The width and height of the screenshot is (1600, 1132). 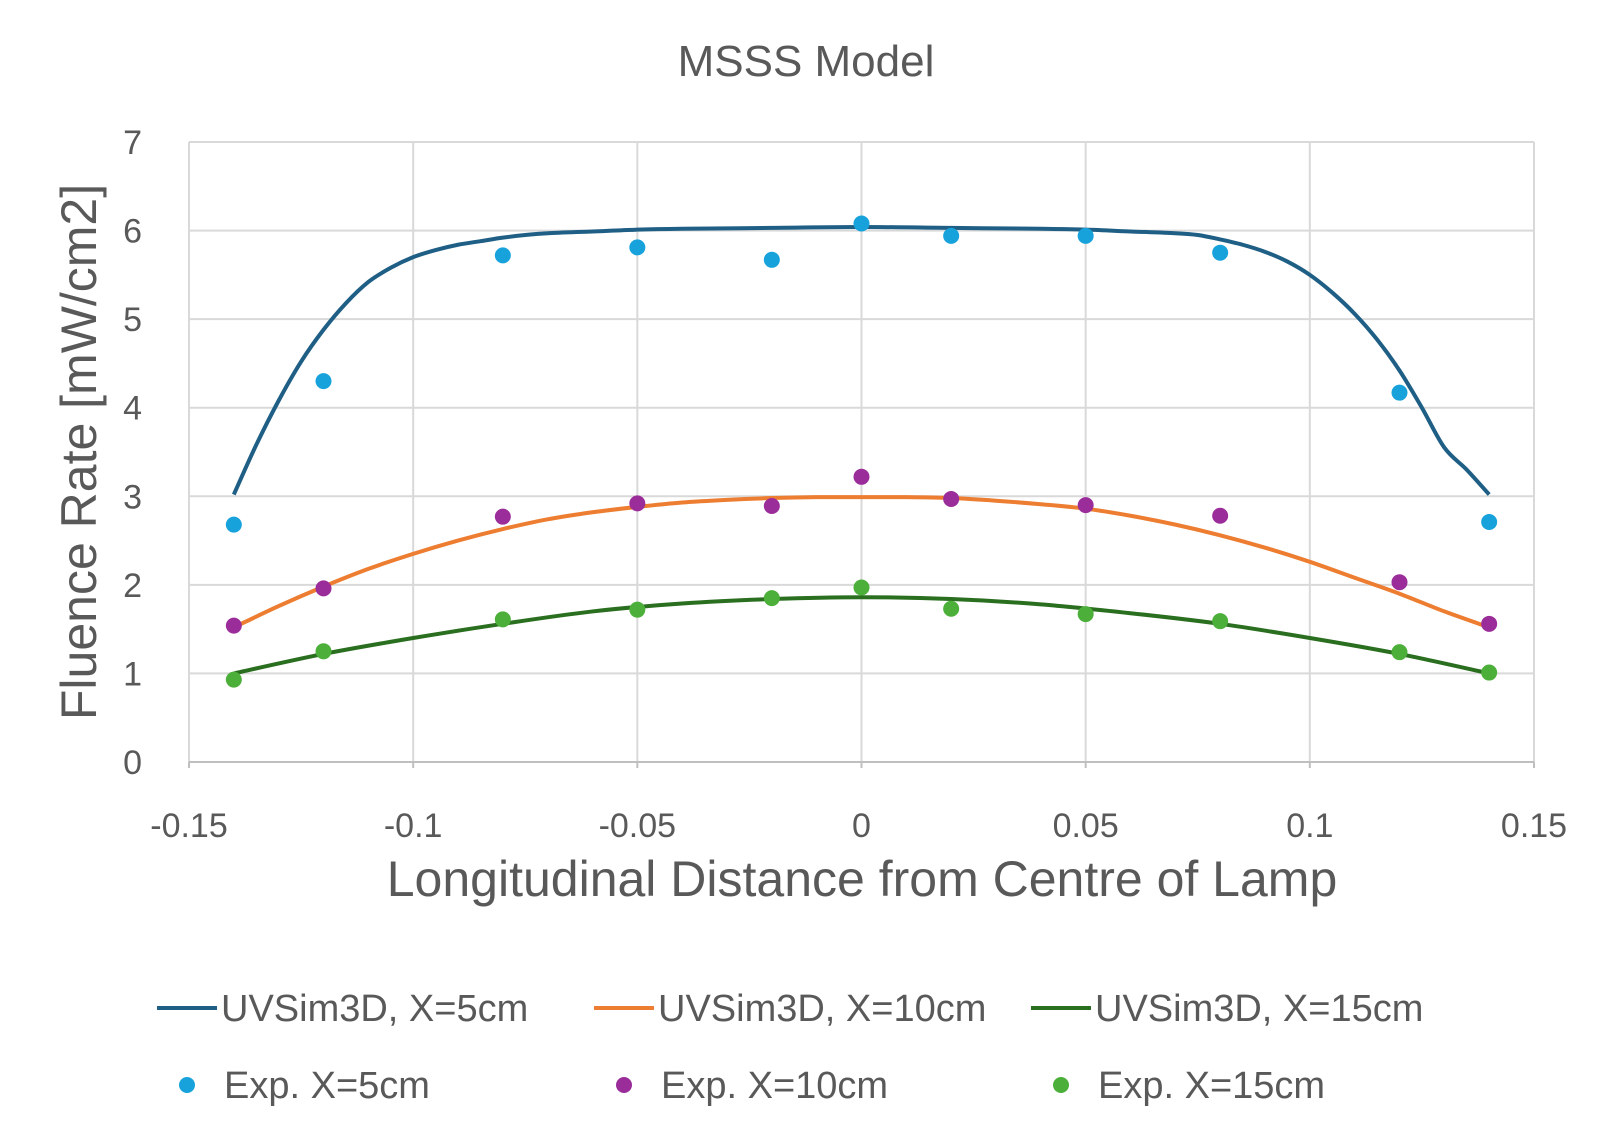 I want to click on chart-title: MSSS Model, so click(x=806, y=61).